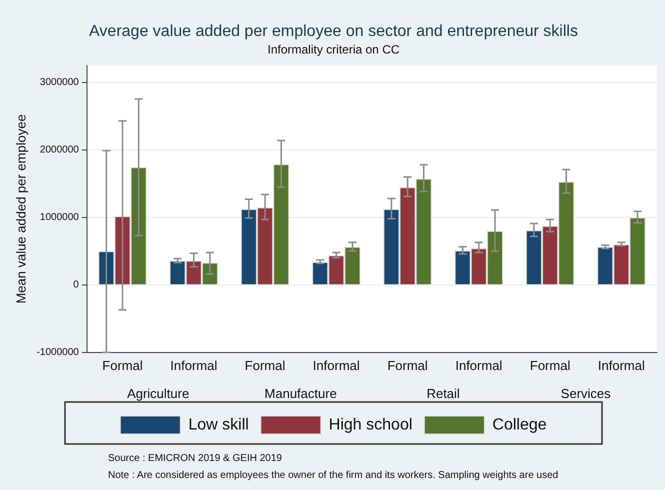 Image resolution: width=665 pixels, height=490 pixels. Describe the element at coordinates (519, 425) in the screenshot. I see `legend-label: College` at that location.